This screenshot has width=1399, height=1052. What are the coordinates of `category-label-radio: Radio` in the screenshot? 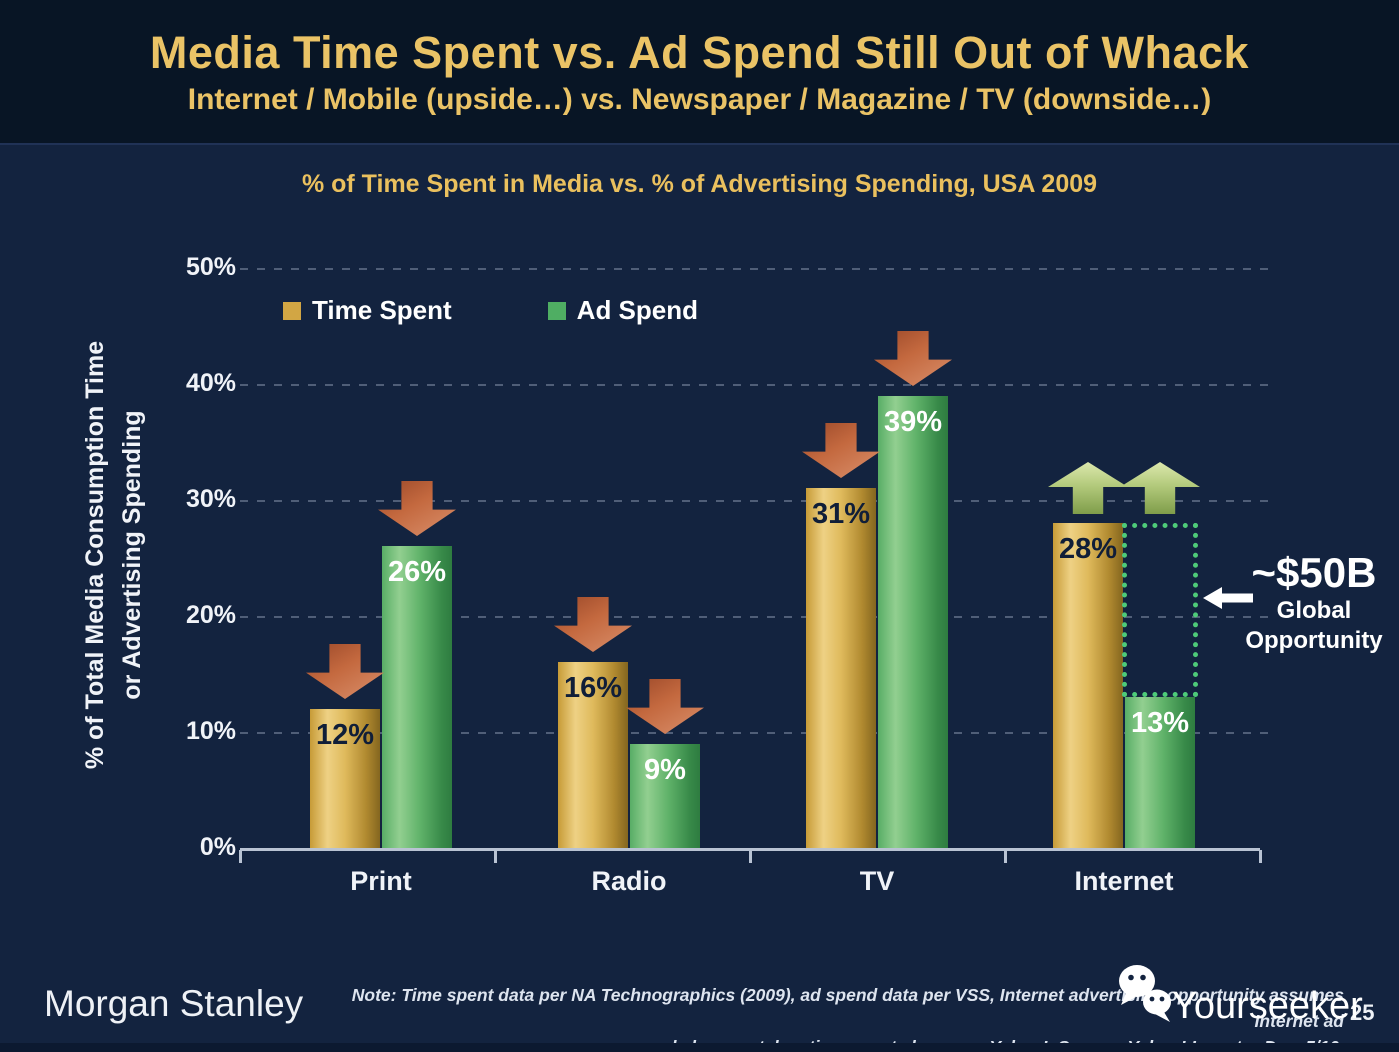 It's located at (629, 881).